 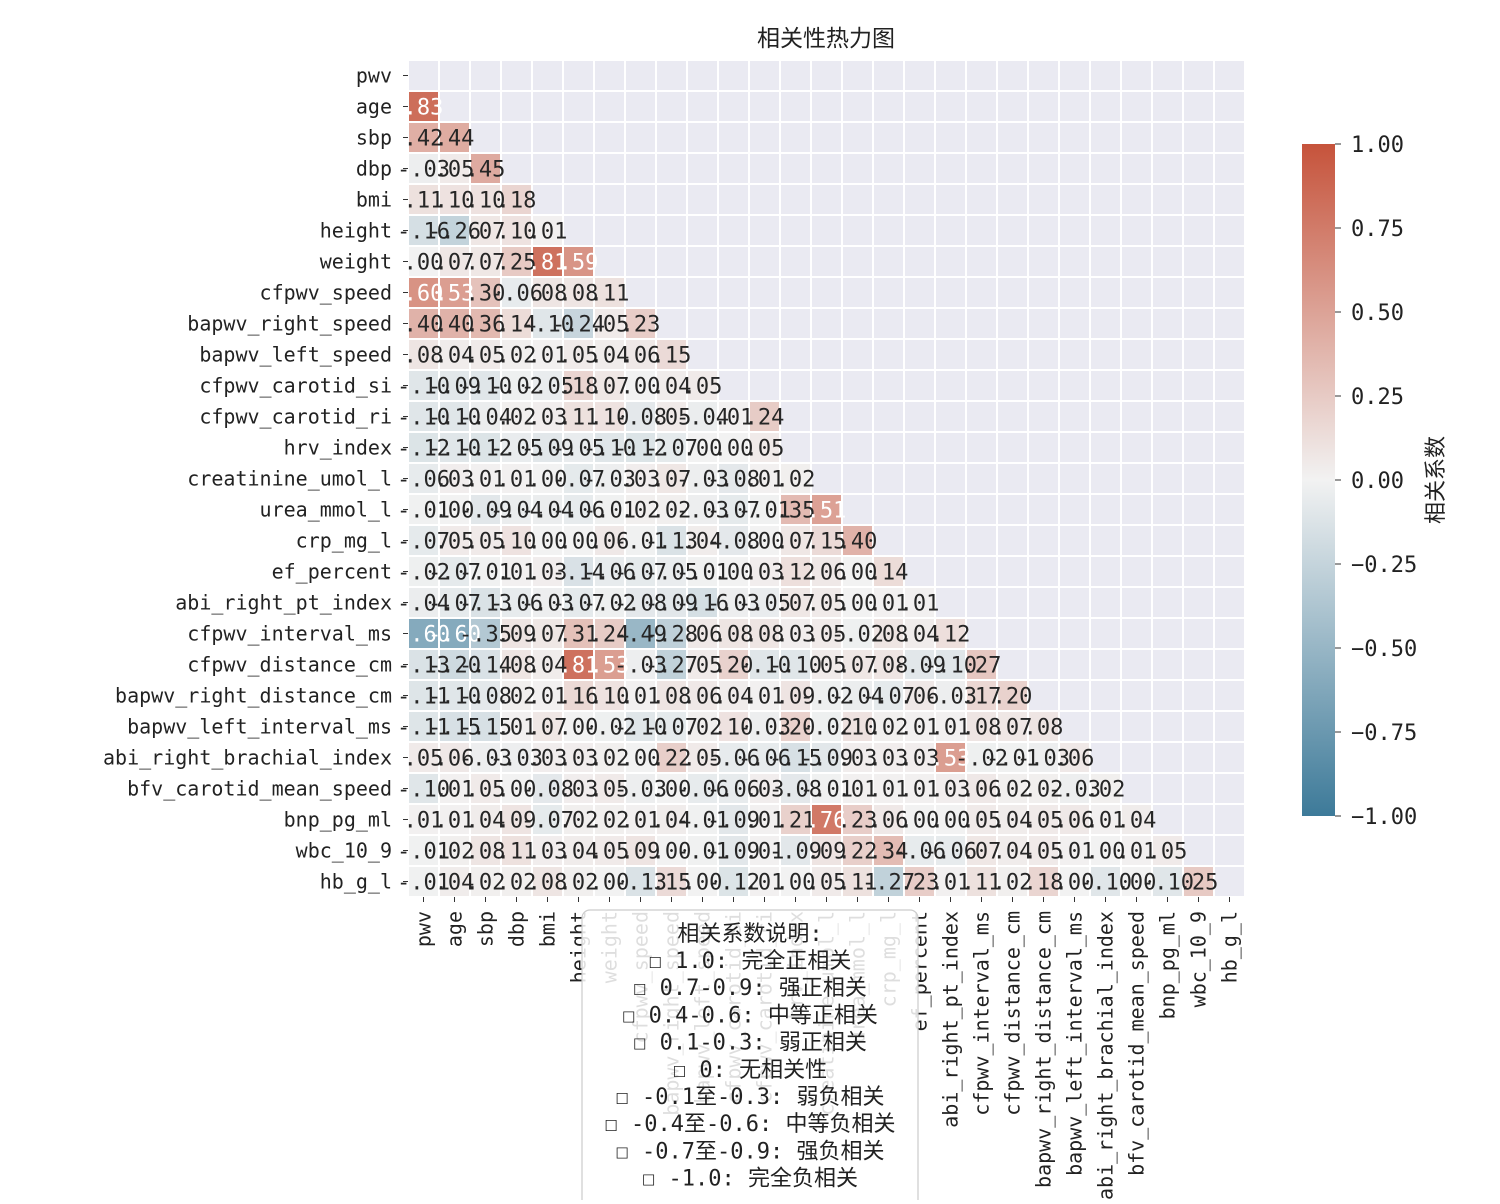 I want to click on cell-annotation: .18, so click(x=579, y=387).